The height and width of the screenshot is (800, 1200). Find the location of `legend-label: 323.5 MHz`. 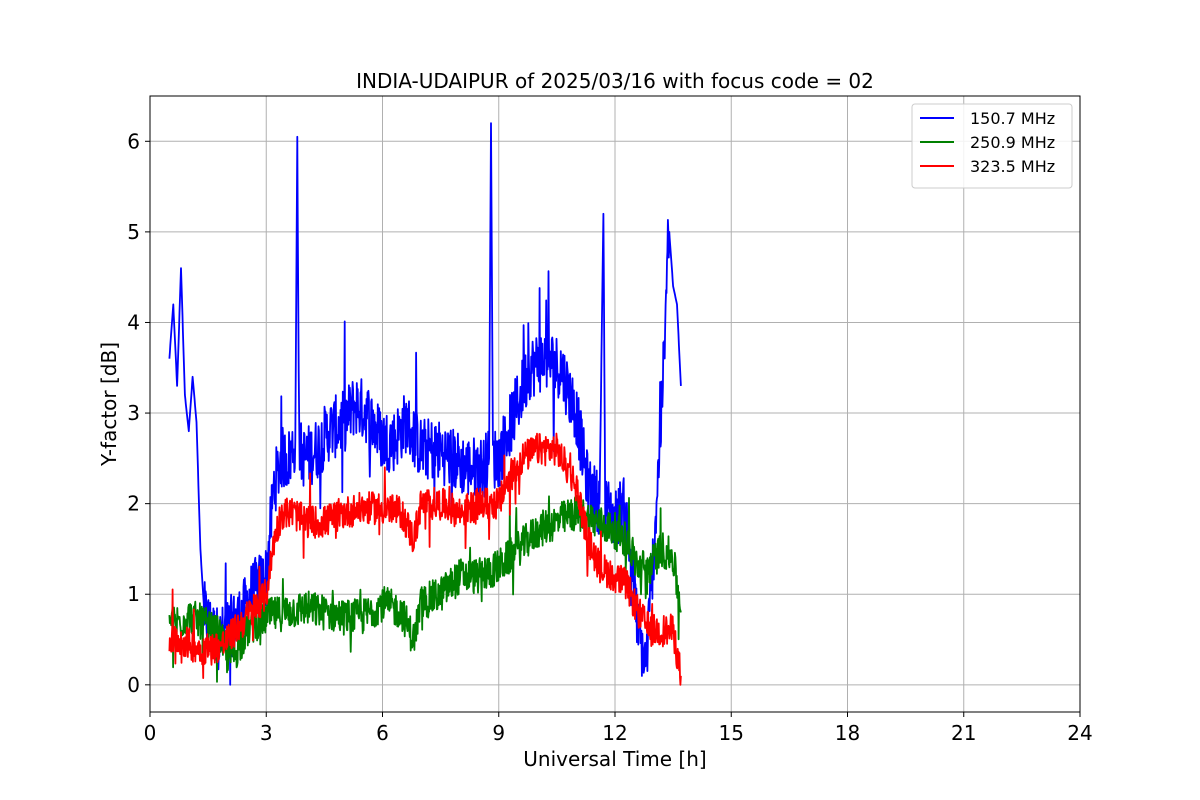

legend-label: 323.5 MHz is located at coordinates (1012, 166).